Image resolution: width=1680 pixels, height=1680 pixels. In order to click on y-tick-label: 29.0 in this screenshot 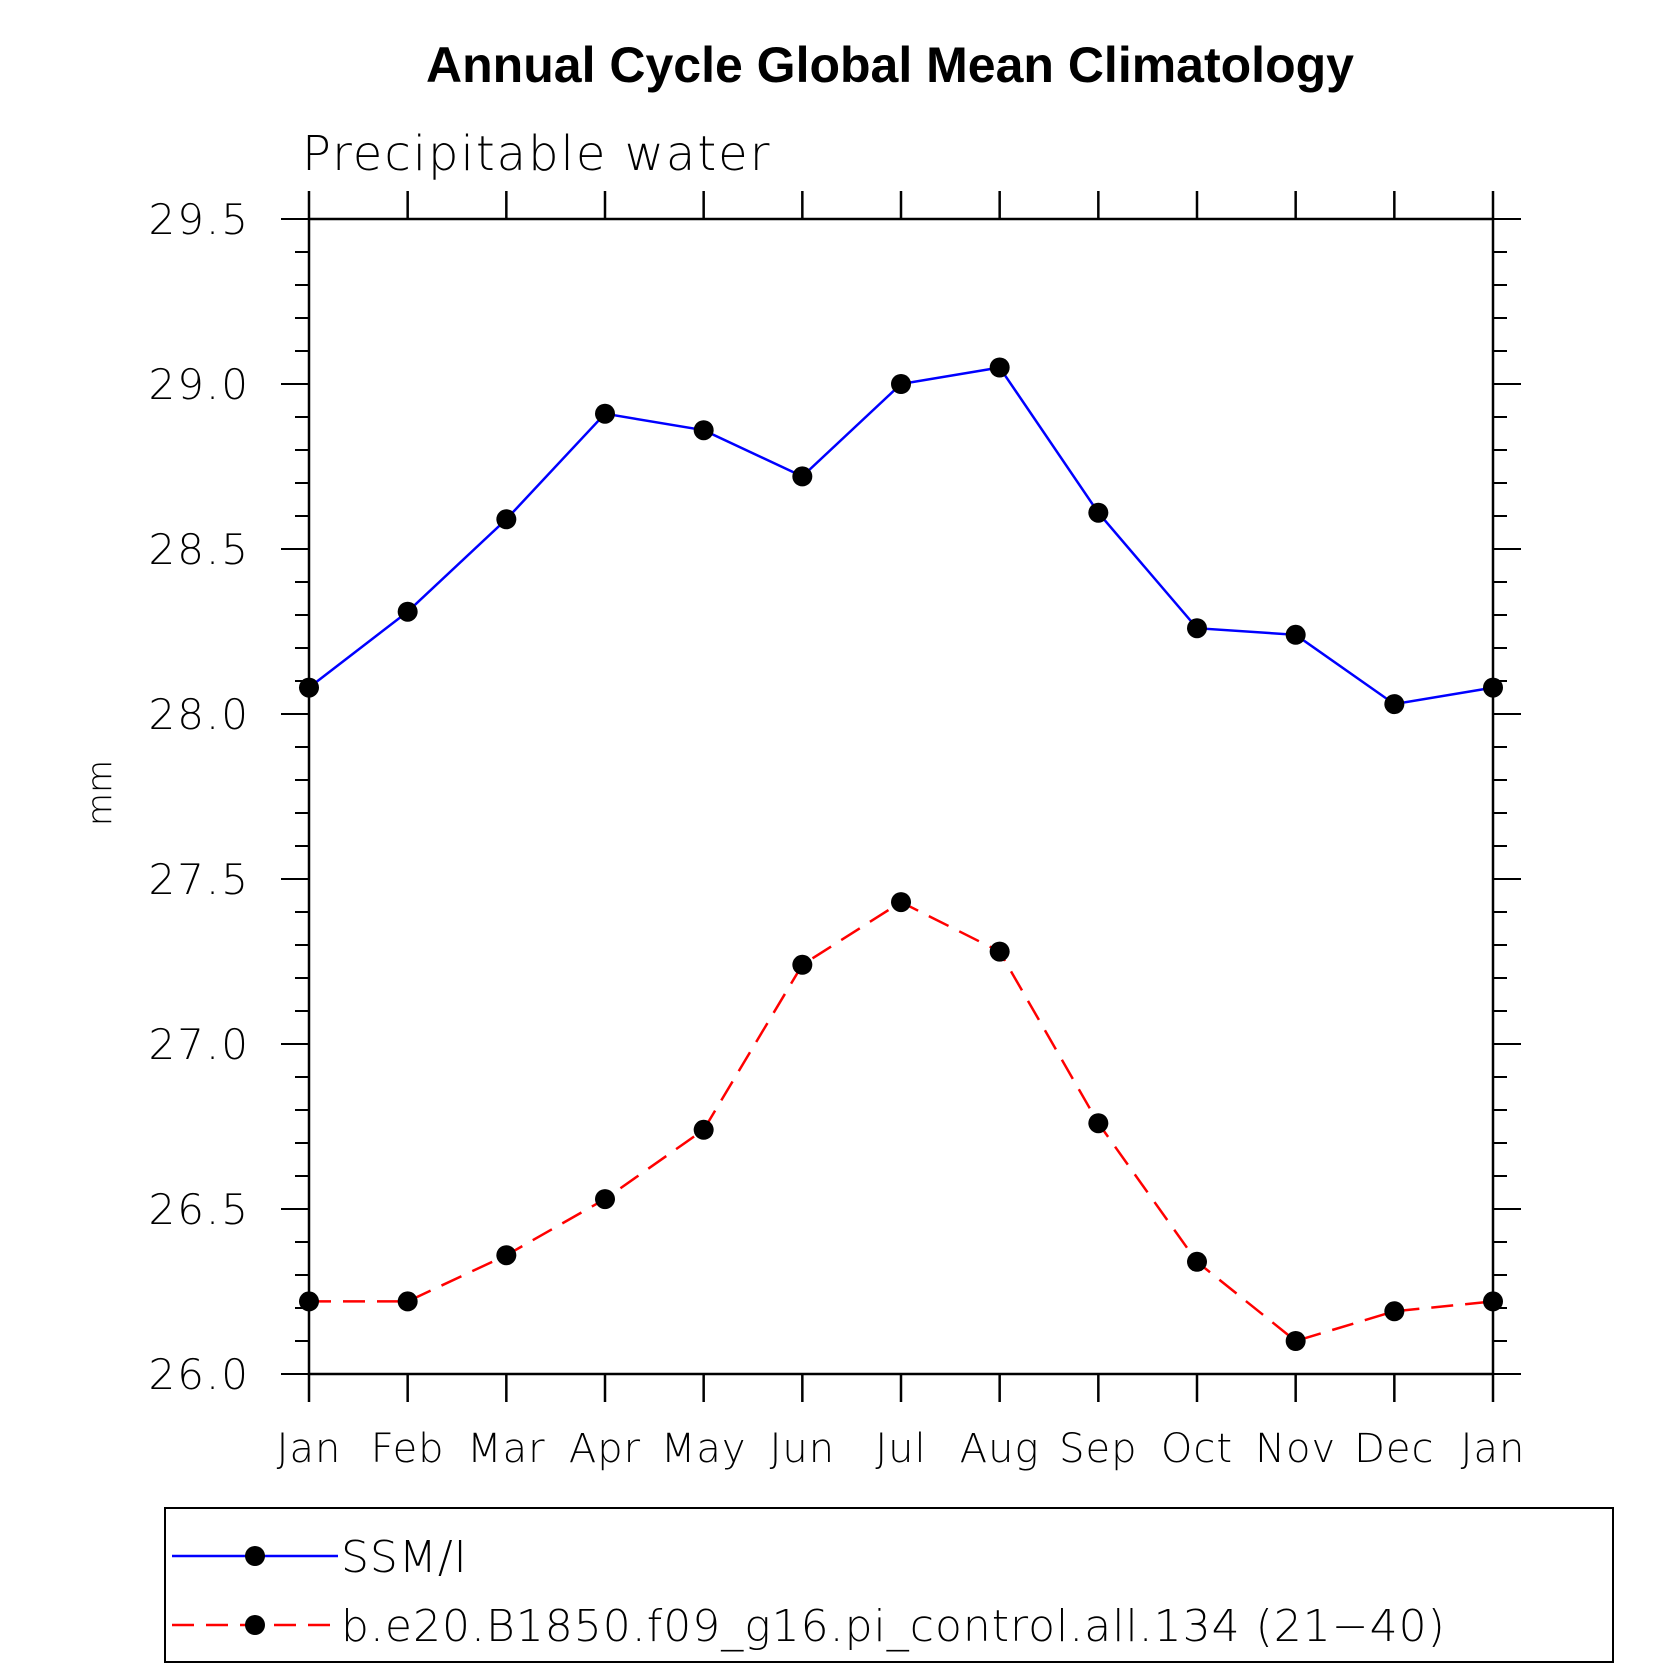, I will do `click(199, 384)`.